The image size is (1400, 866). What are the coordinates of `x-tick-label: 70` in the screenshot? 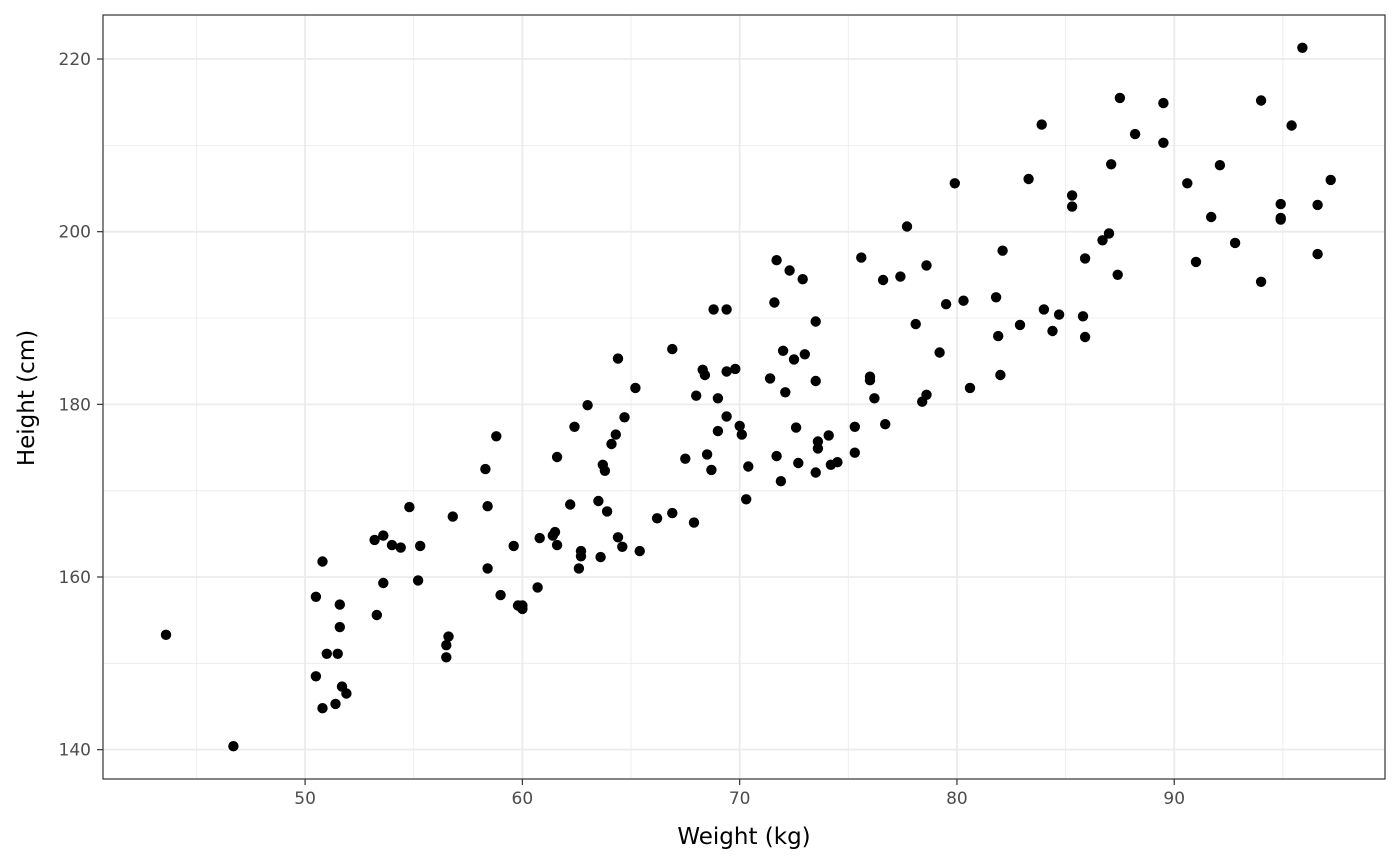 It's located at (740, 799).